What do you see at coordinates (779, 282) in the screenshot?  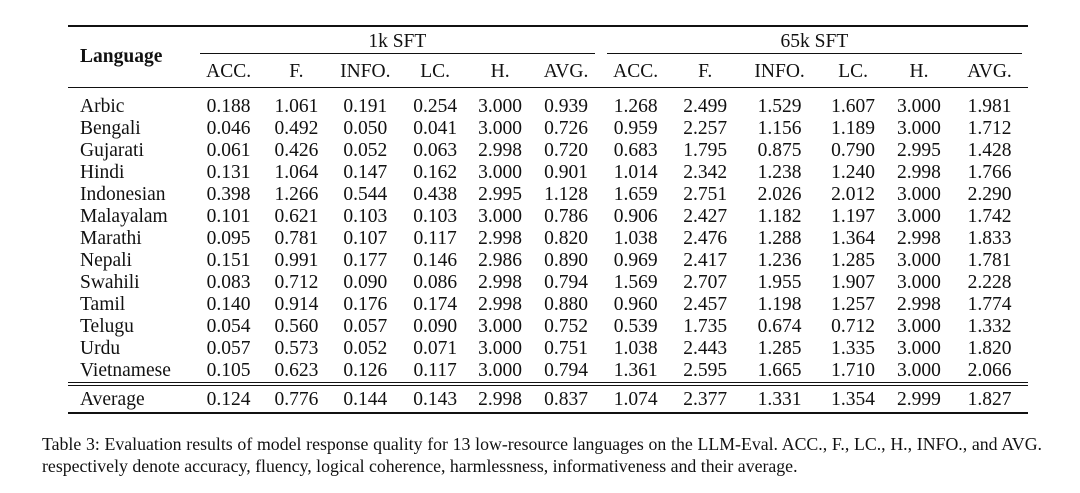 I see `value-cell: 1.955` at bounding box center [779, 282].